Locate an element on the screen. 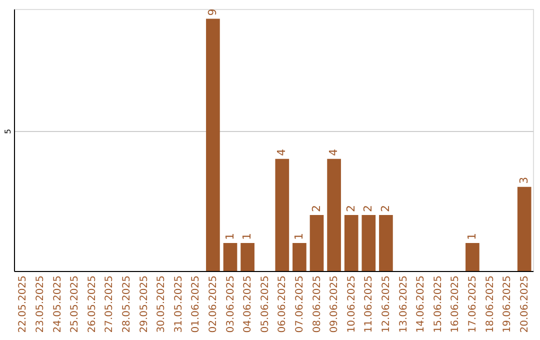 The height and width of the screenshot is (340, 540). x-tick-label: 01.06.2025 is located at coordinates (196, 304).